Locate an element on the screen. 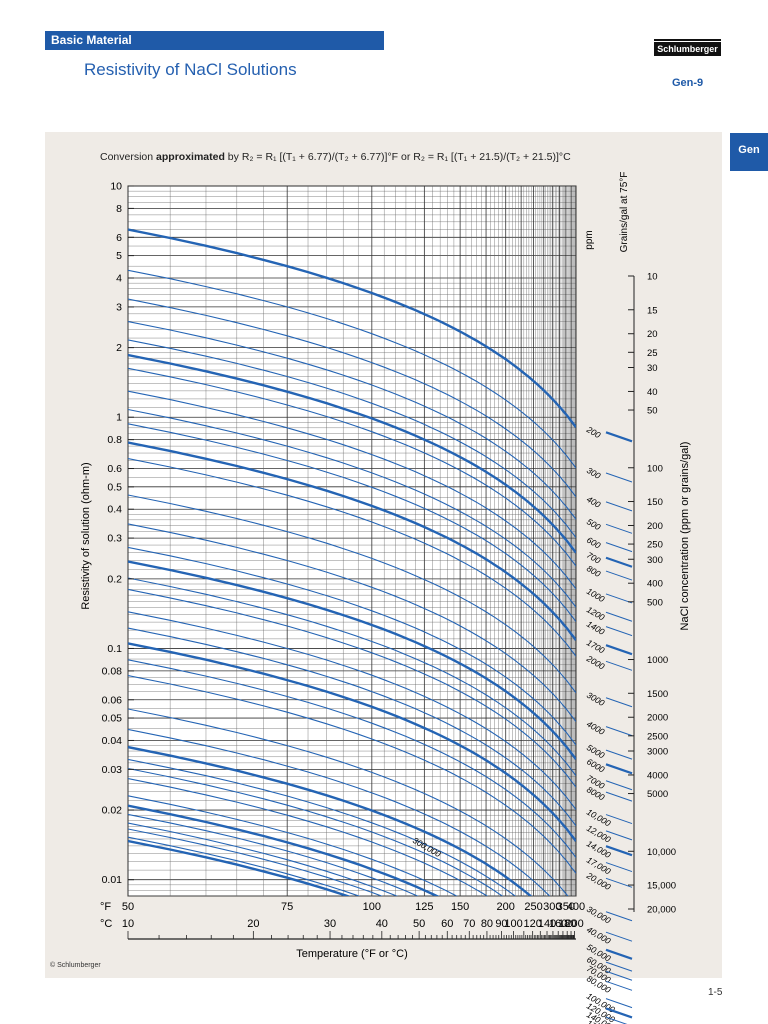 The height and width of the screenshot is (1024, 768). x-tick-label-f: 250 is located at coordinates (533, 907).